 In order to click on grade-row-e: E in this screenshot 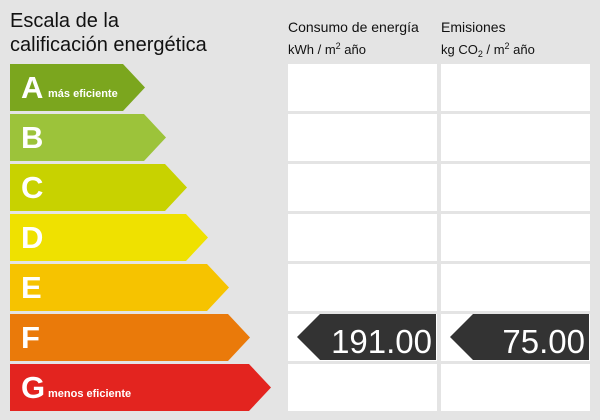, I will do `click(300, 287)`.